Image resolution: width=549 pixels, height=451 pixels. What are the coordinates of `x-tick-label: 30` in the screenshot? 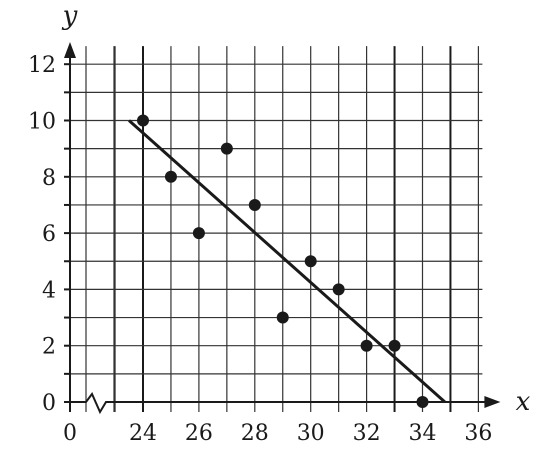 It's located at (311, 433).